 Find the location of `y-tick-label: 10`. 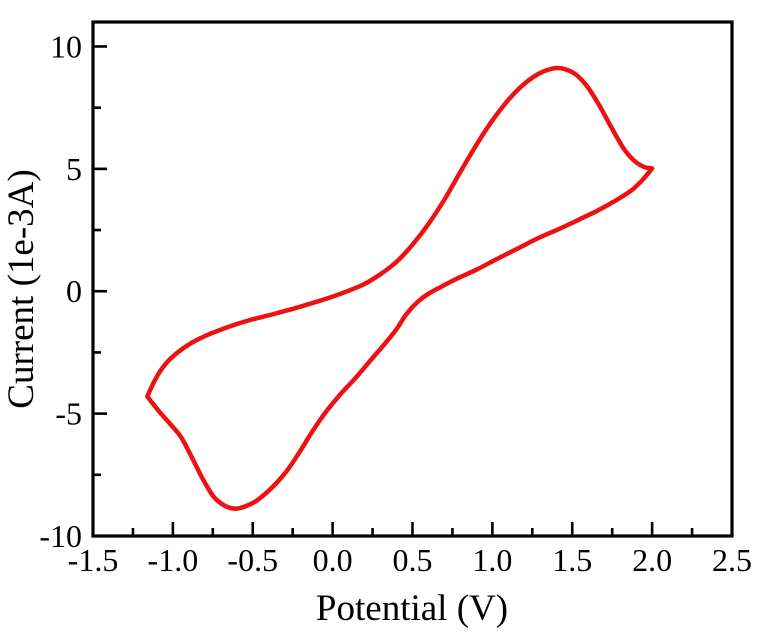

y-tick-label: 10 is located at coordinates (66, 46).